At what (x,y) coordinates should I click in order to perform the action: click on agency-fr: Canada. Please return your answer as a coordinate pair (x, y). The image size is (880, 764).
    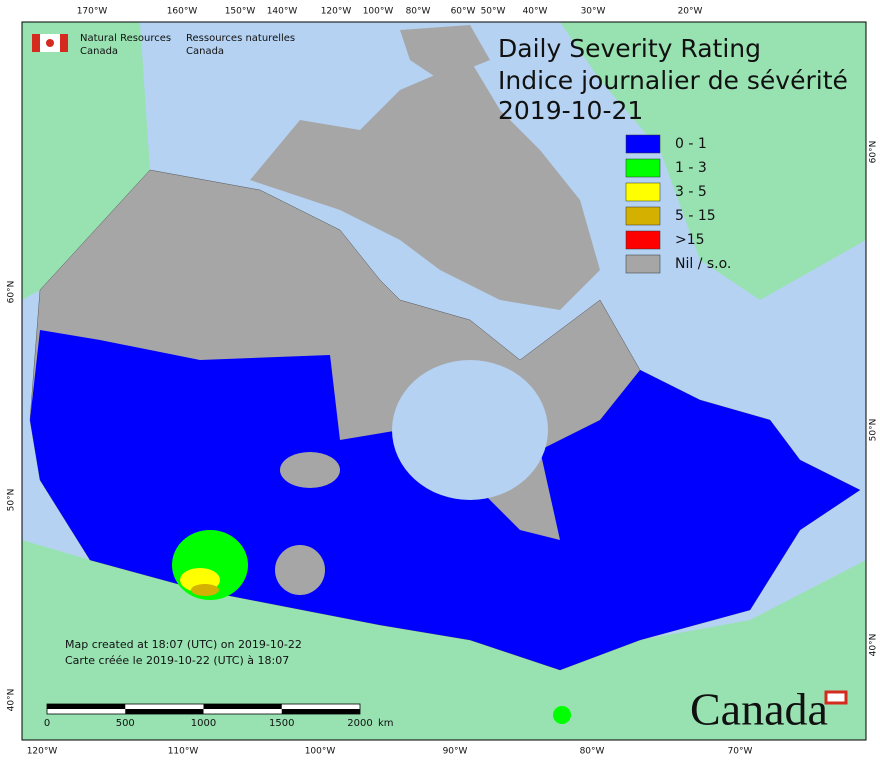
    Looking at the image, I should click on (205, 51).